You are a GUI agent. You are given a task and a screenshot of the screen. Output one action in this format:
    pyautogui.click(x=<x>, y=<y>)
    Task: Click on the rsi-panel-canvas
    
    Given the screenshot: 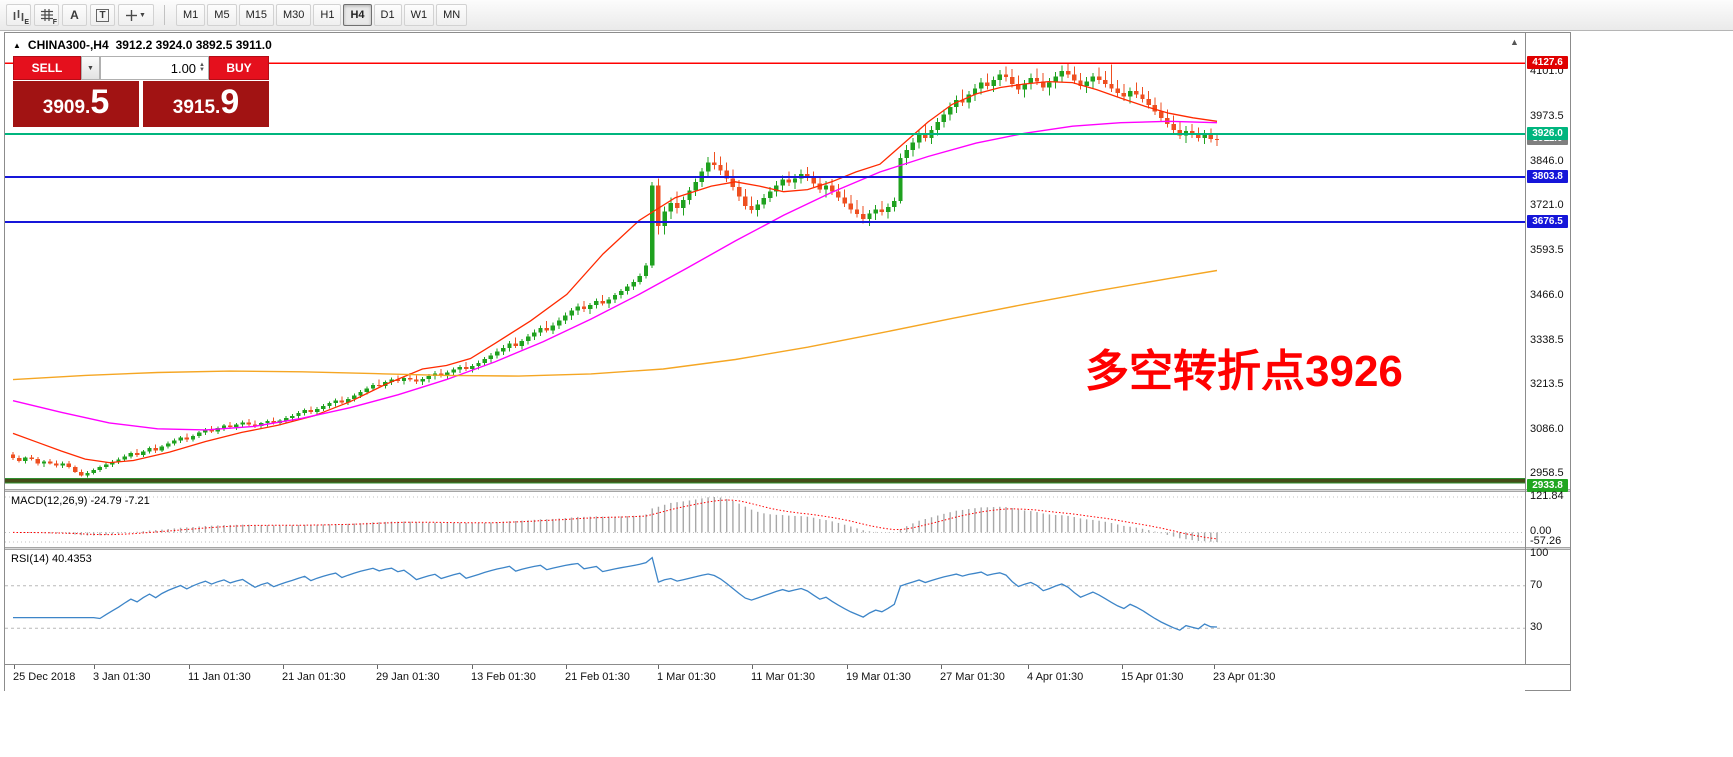 What is the action you would take?
    pyautogui.click(x=765, y=606)
    